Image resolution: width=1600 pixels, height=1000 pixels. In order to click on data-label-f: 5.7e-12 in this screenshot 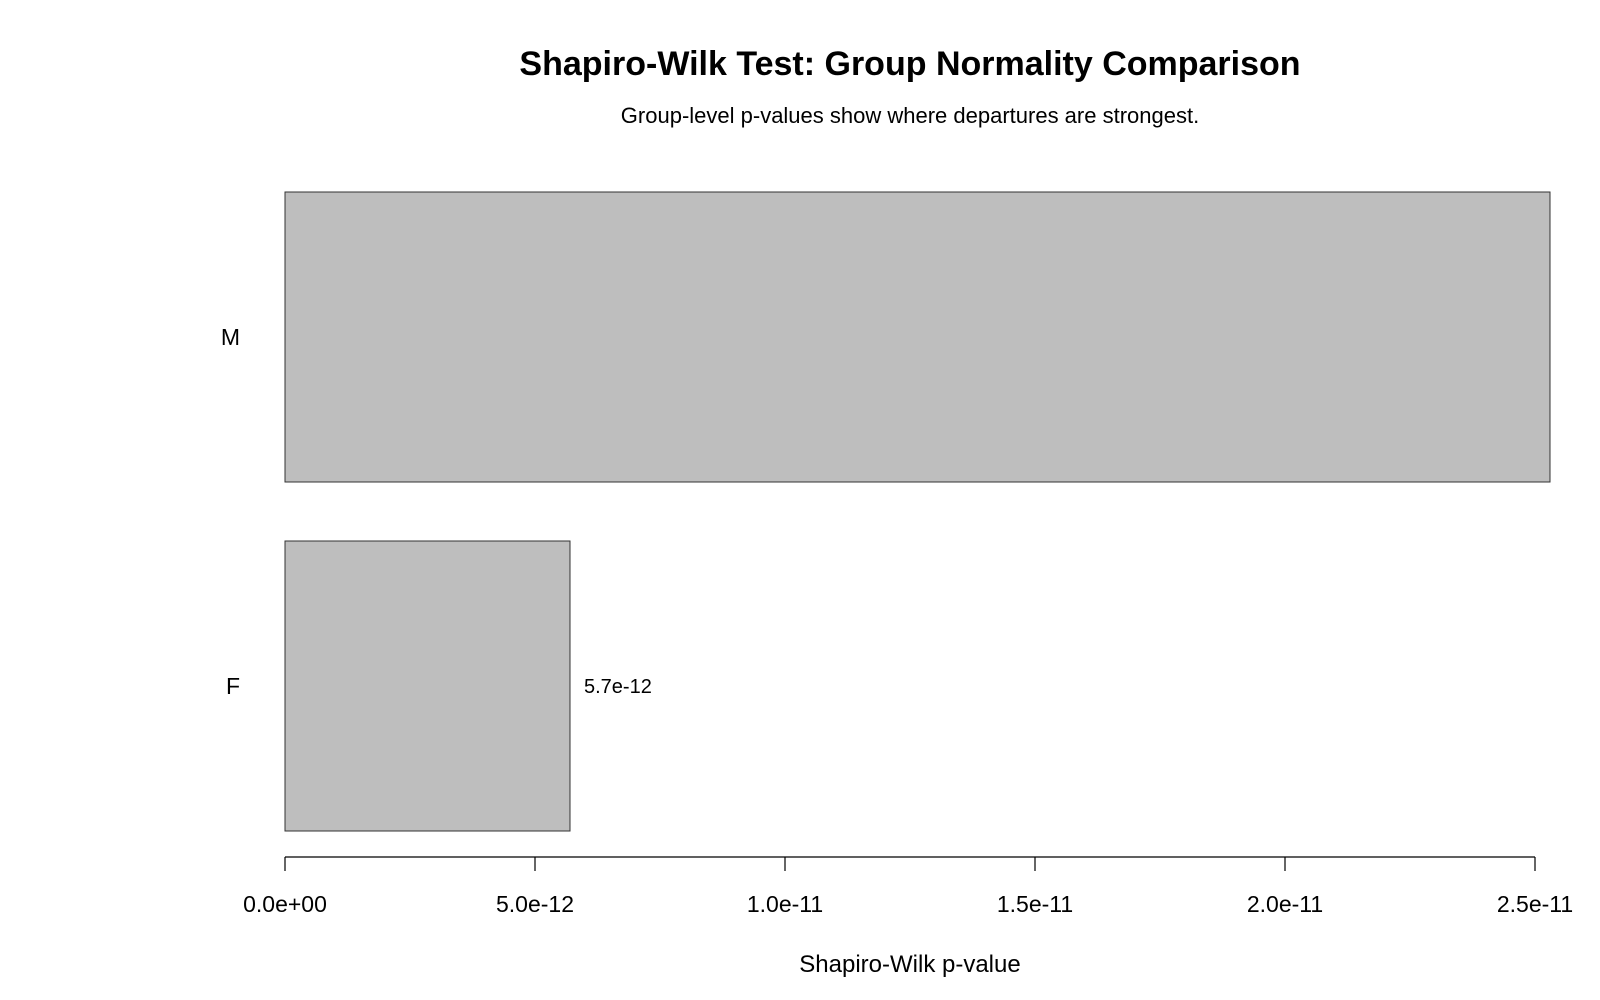, I will do `click(618, 687)`.